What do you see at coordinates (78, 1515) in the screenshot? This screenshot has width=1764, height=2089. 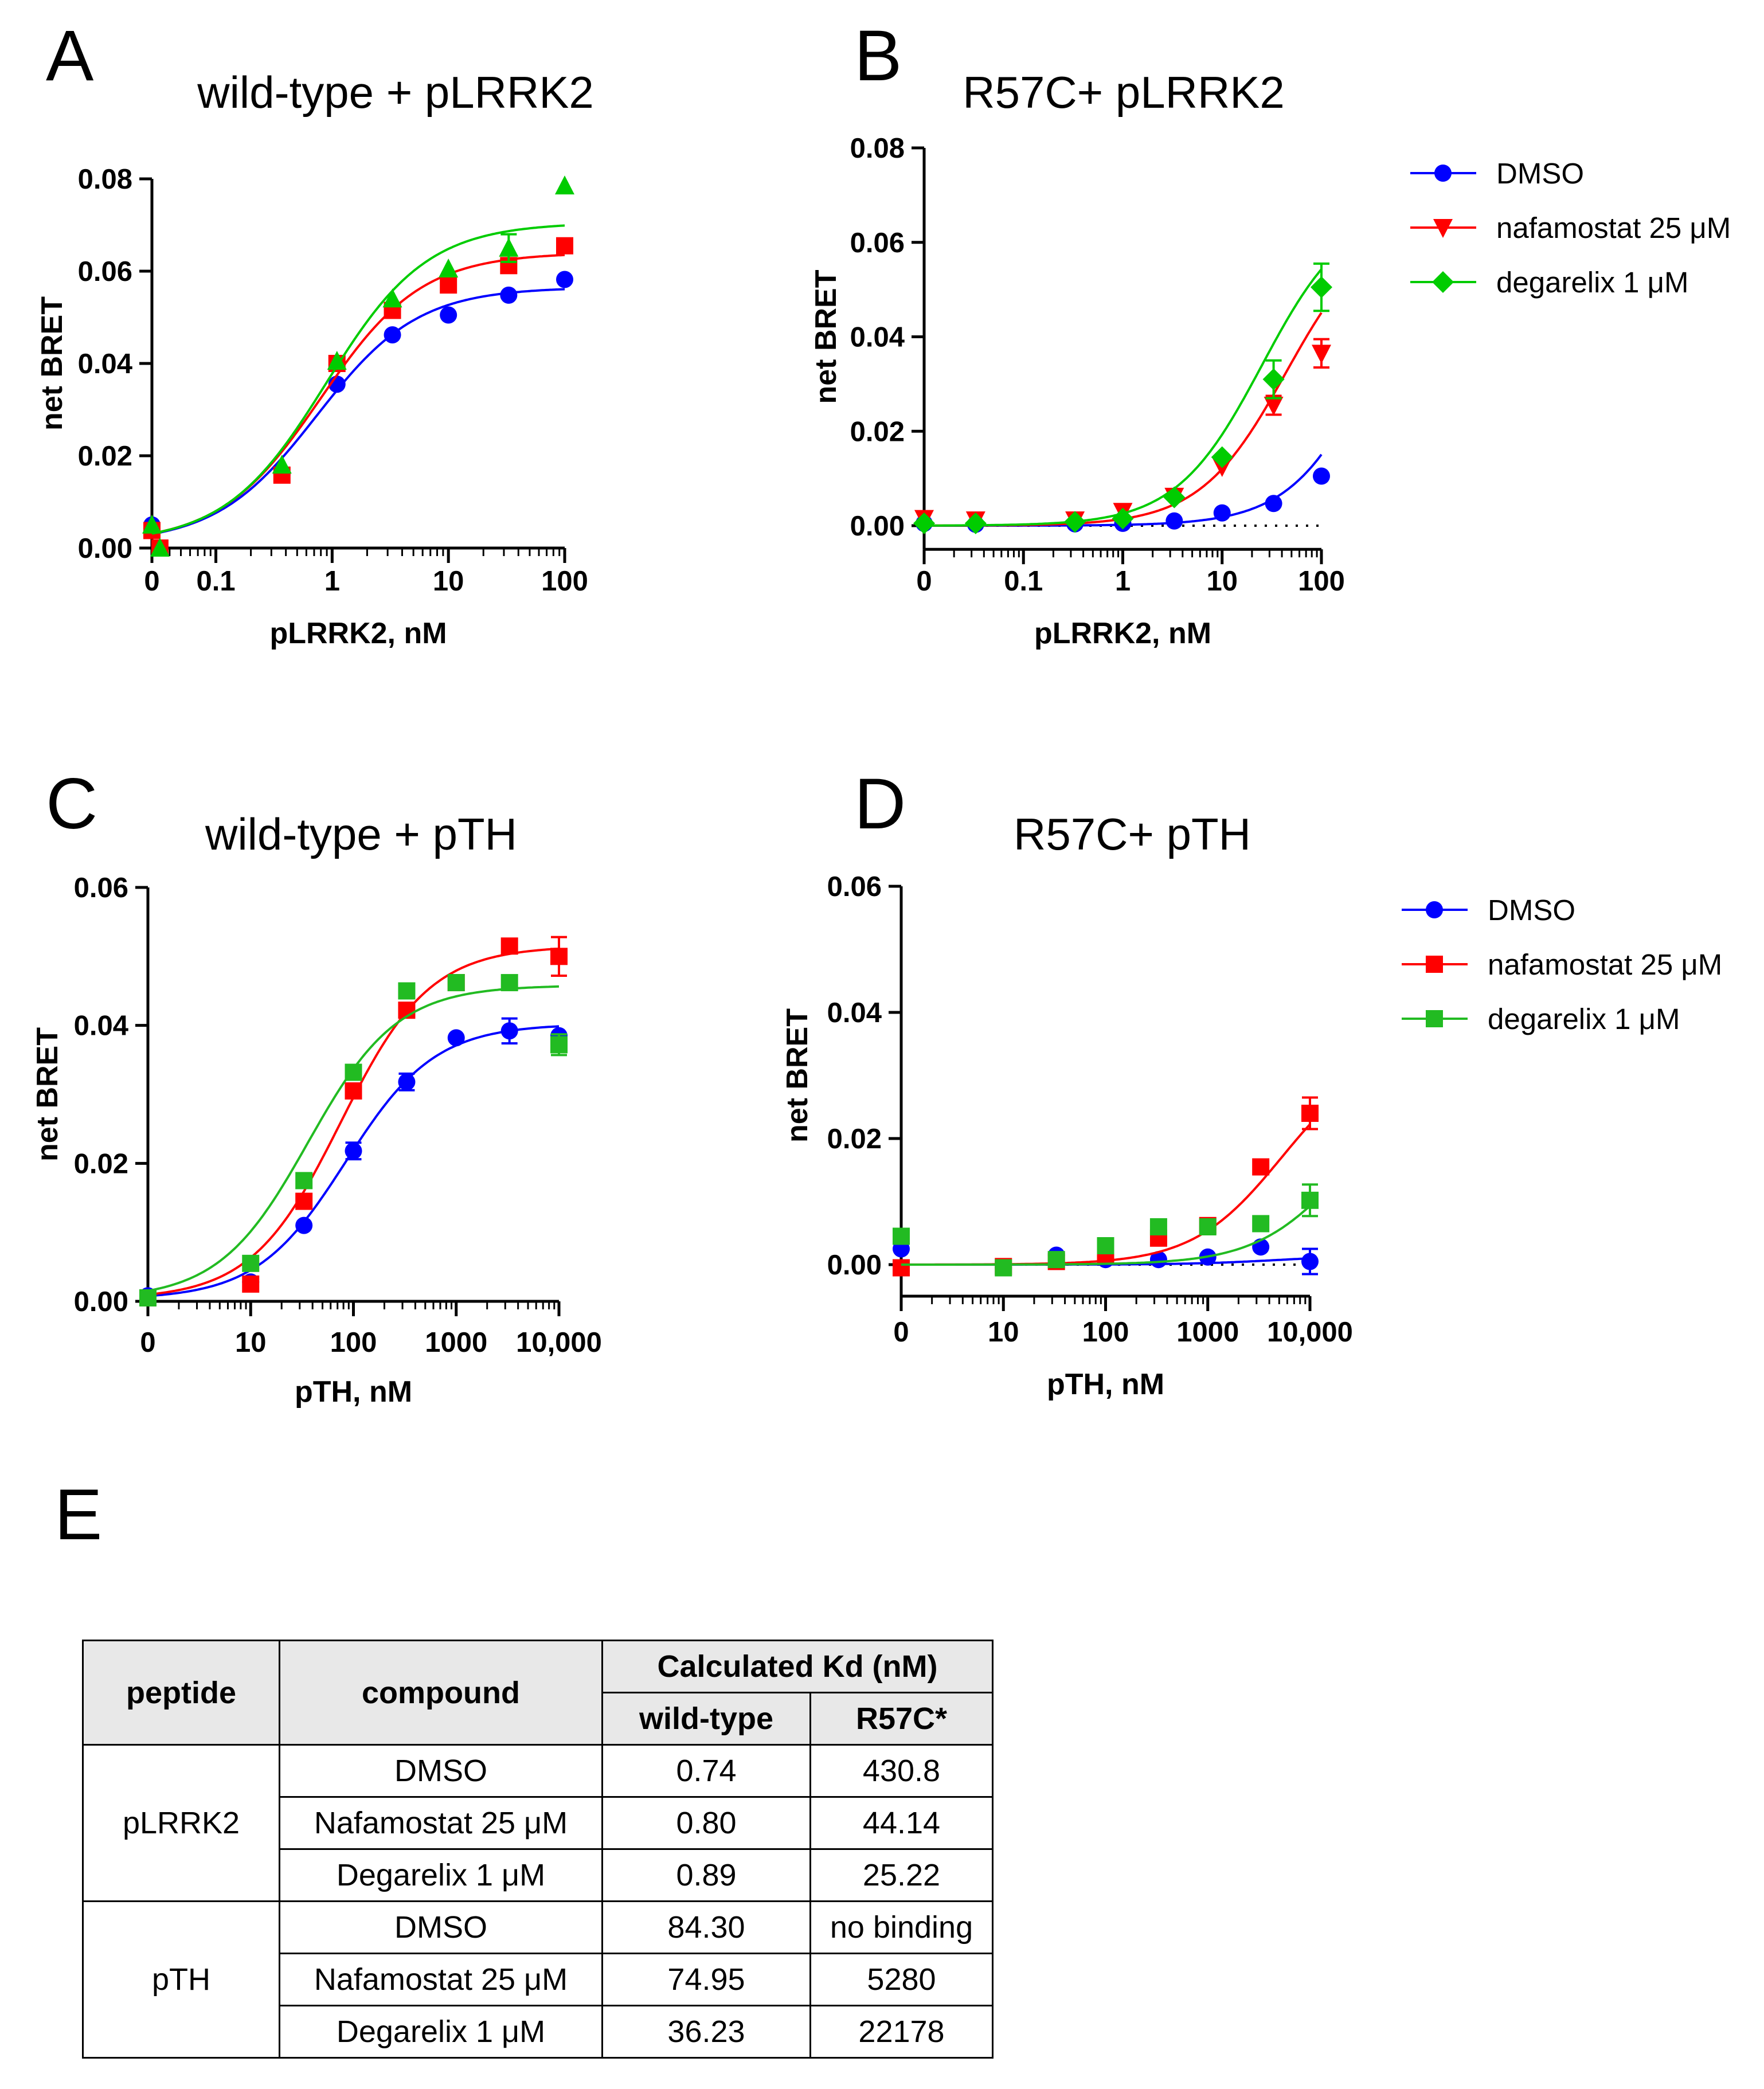 I see `panel-letter-e: E` at bounding box center [78, 1515].